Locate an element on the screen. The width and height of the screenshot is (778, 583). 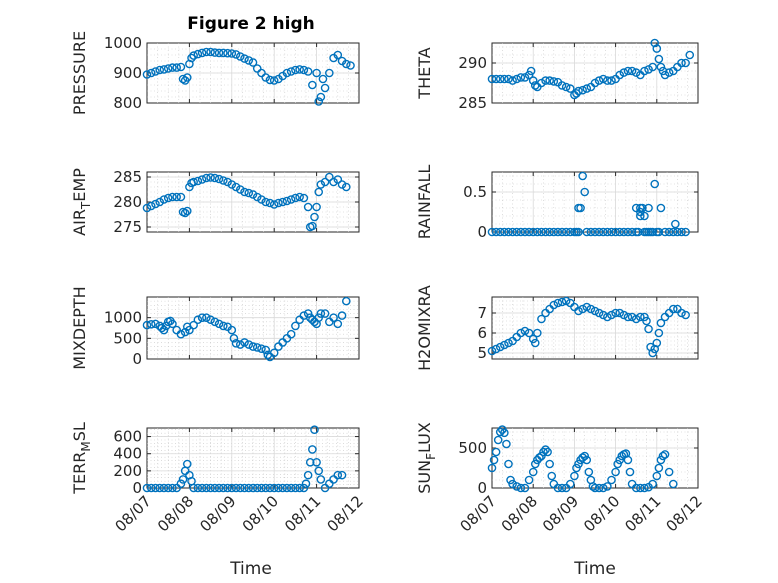
y-axis-label-text: THETA is located at coordinates (424, 73).